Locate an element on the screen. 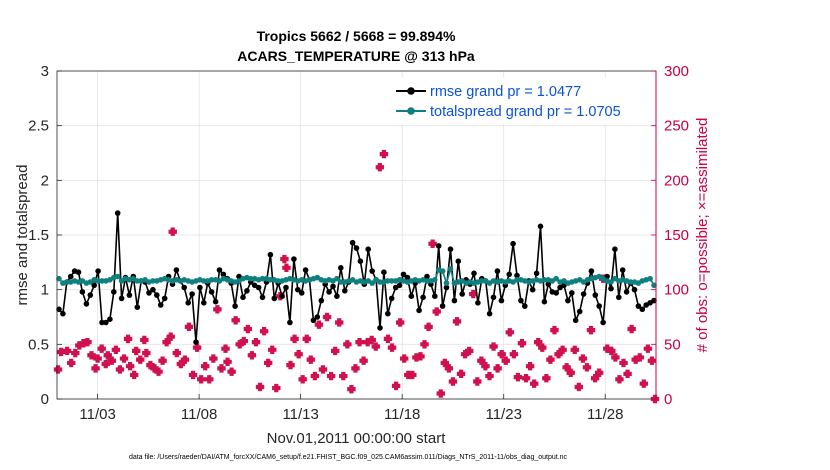  y-left-tick-label: 2.5 is located at coordinates (38, 126).